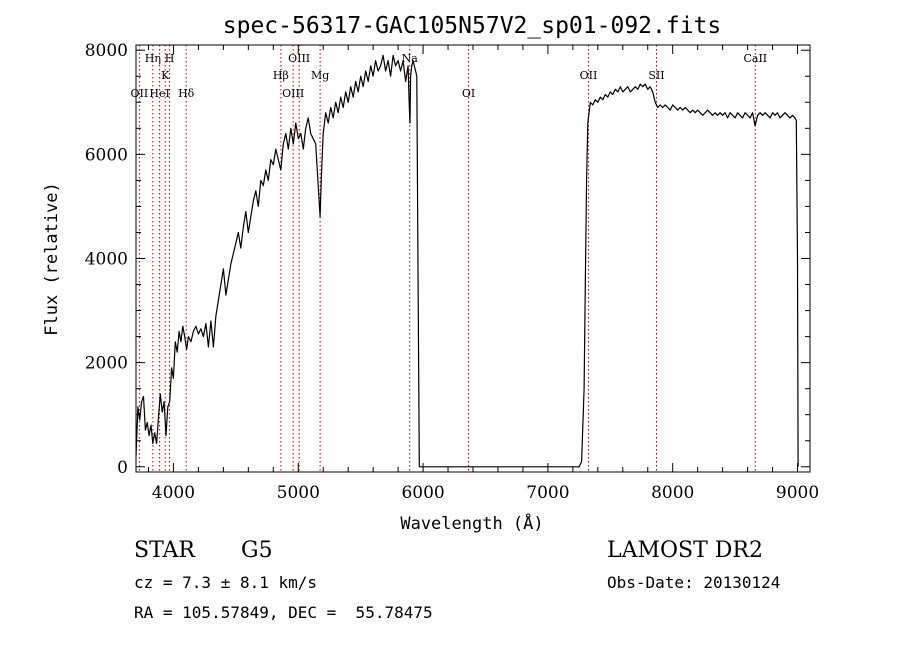 The width and height of the screenshot is (900, 649). Describe the element at coordinates (122, 468) in the screenshot. I see `y-tick-label: 0` at that location.